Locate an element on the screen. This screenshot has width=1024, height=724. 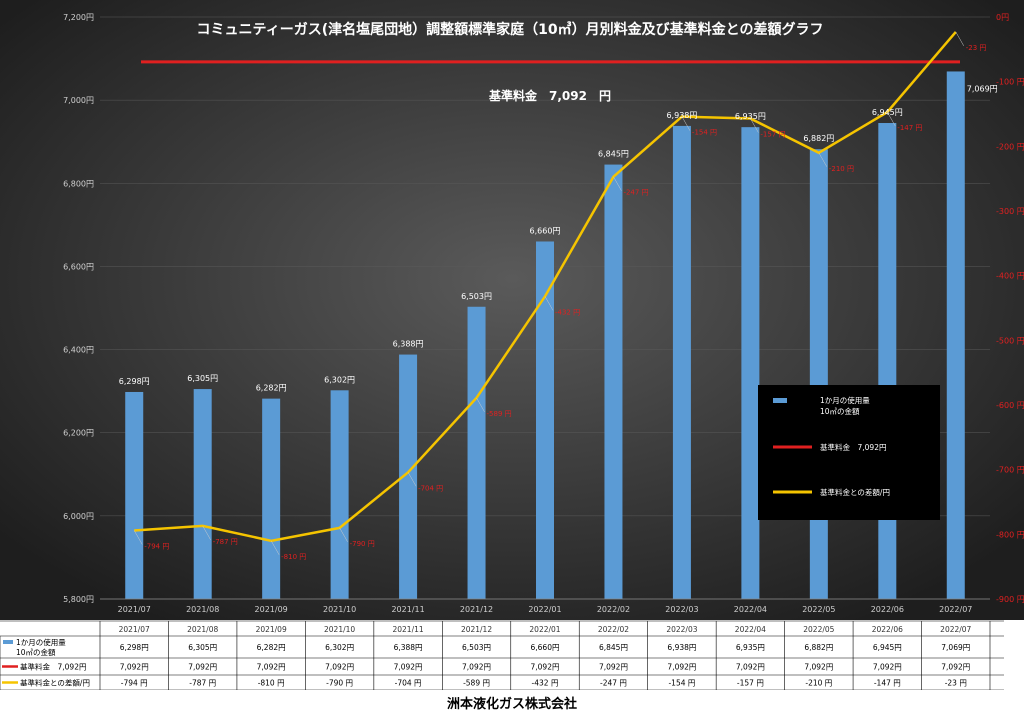
x-tick-label: 2021/12 is located at coordinates (476, 609).